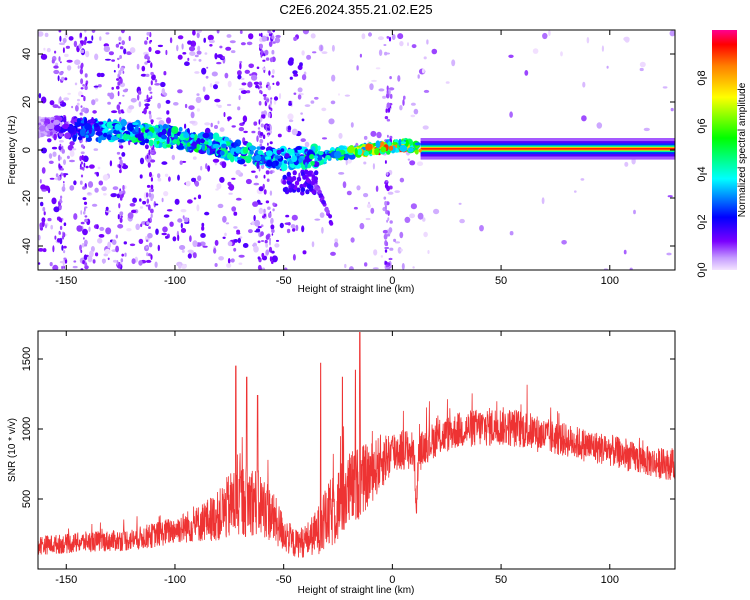  I want to click on spectrogram-x-tick-label: 100, so click(610, 281).